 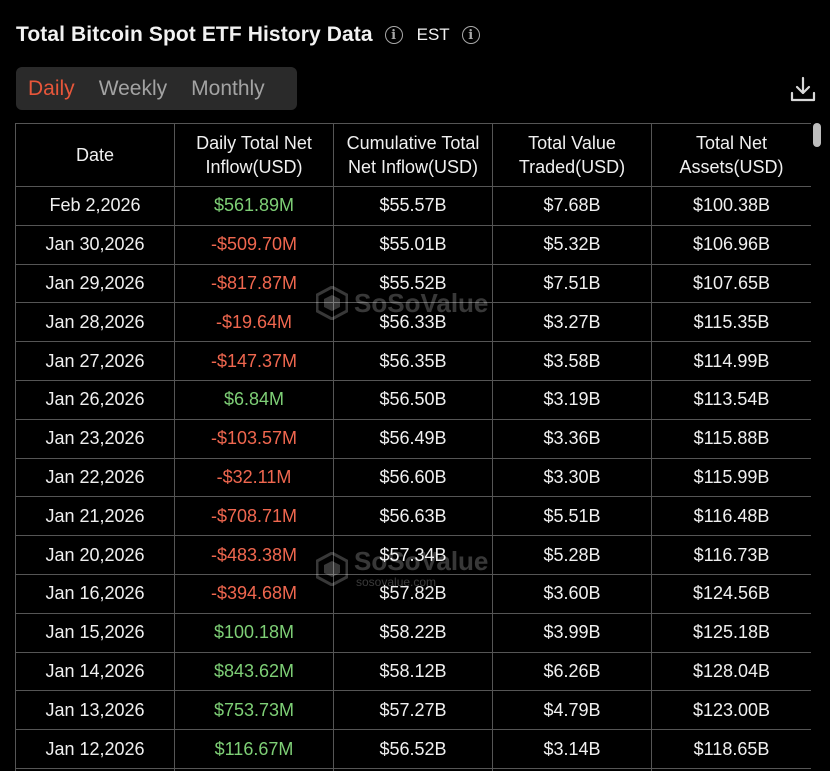 I want to click on daily-inflow-cell: $100.18M, so click(x=254, y=632).